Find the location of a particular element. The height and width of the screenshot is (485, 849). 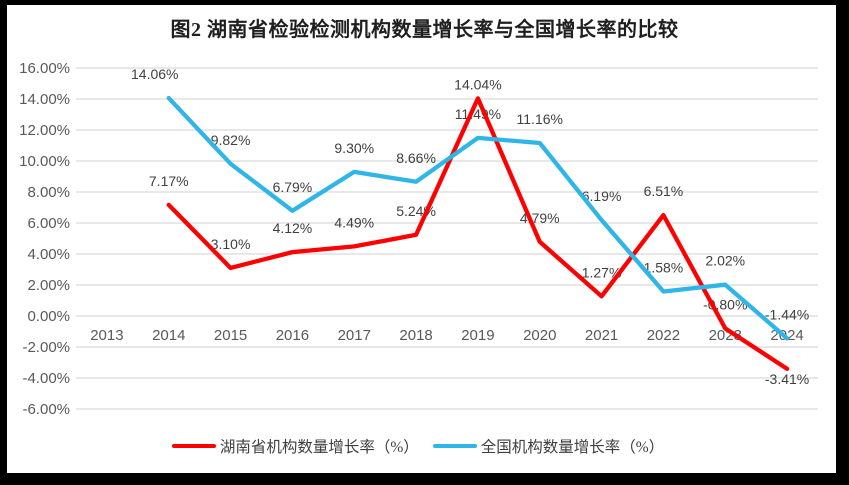

data-label: 6.79% is located at coordinates (293, 187).